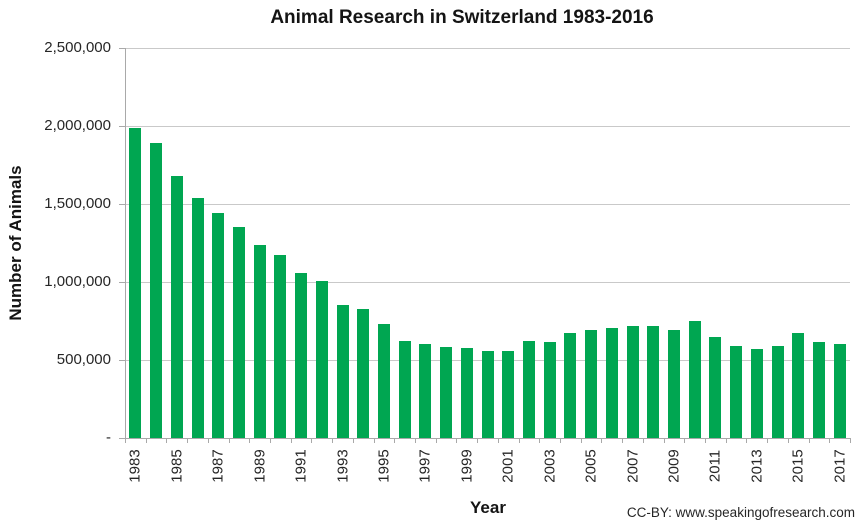  I want to click on x-tick-label-1997: 1997, so click(425, 466).